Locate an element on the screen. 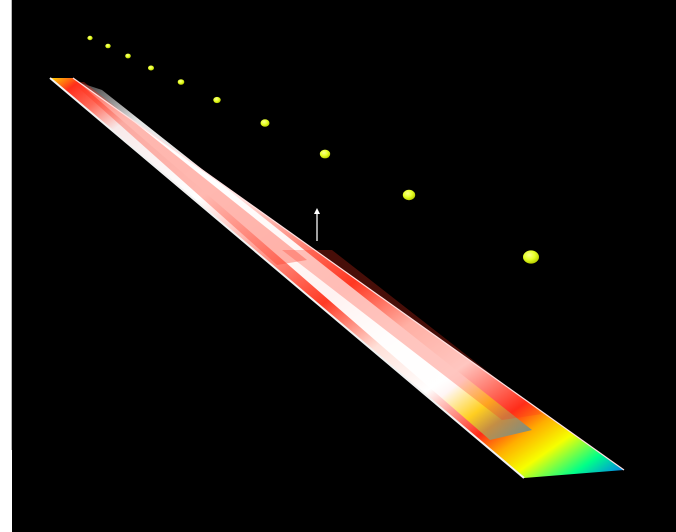 The image size is (676, 532). vector-arrow-icon is located at coordinates (317, 224).